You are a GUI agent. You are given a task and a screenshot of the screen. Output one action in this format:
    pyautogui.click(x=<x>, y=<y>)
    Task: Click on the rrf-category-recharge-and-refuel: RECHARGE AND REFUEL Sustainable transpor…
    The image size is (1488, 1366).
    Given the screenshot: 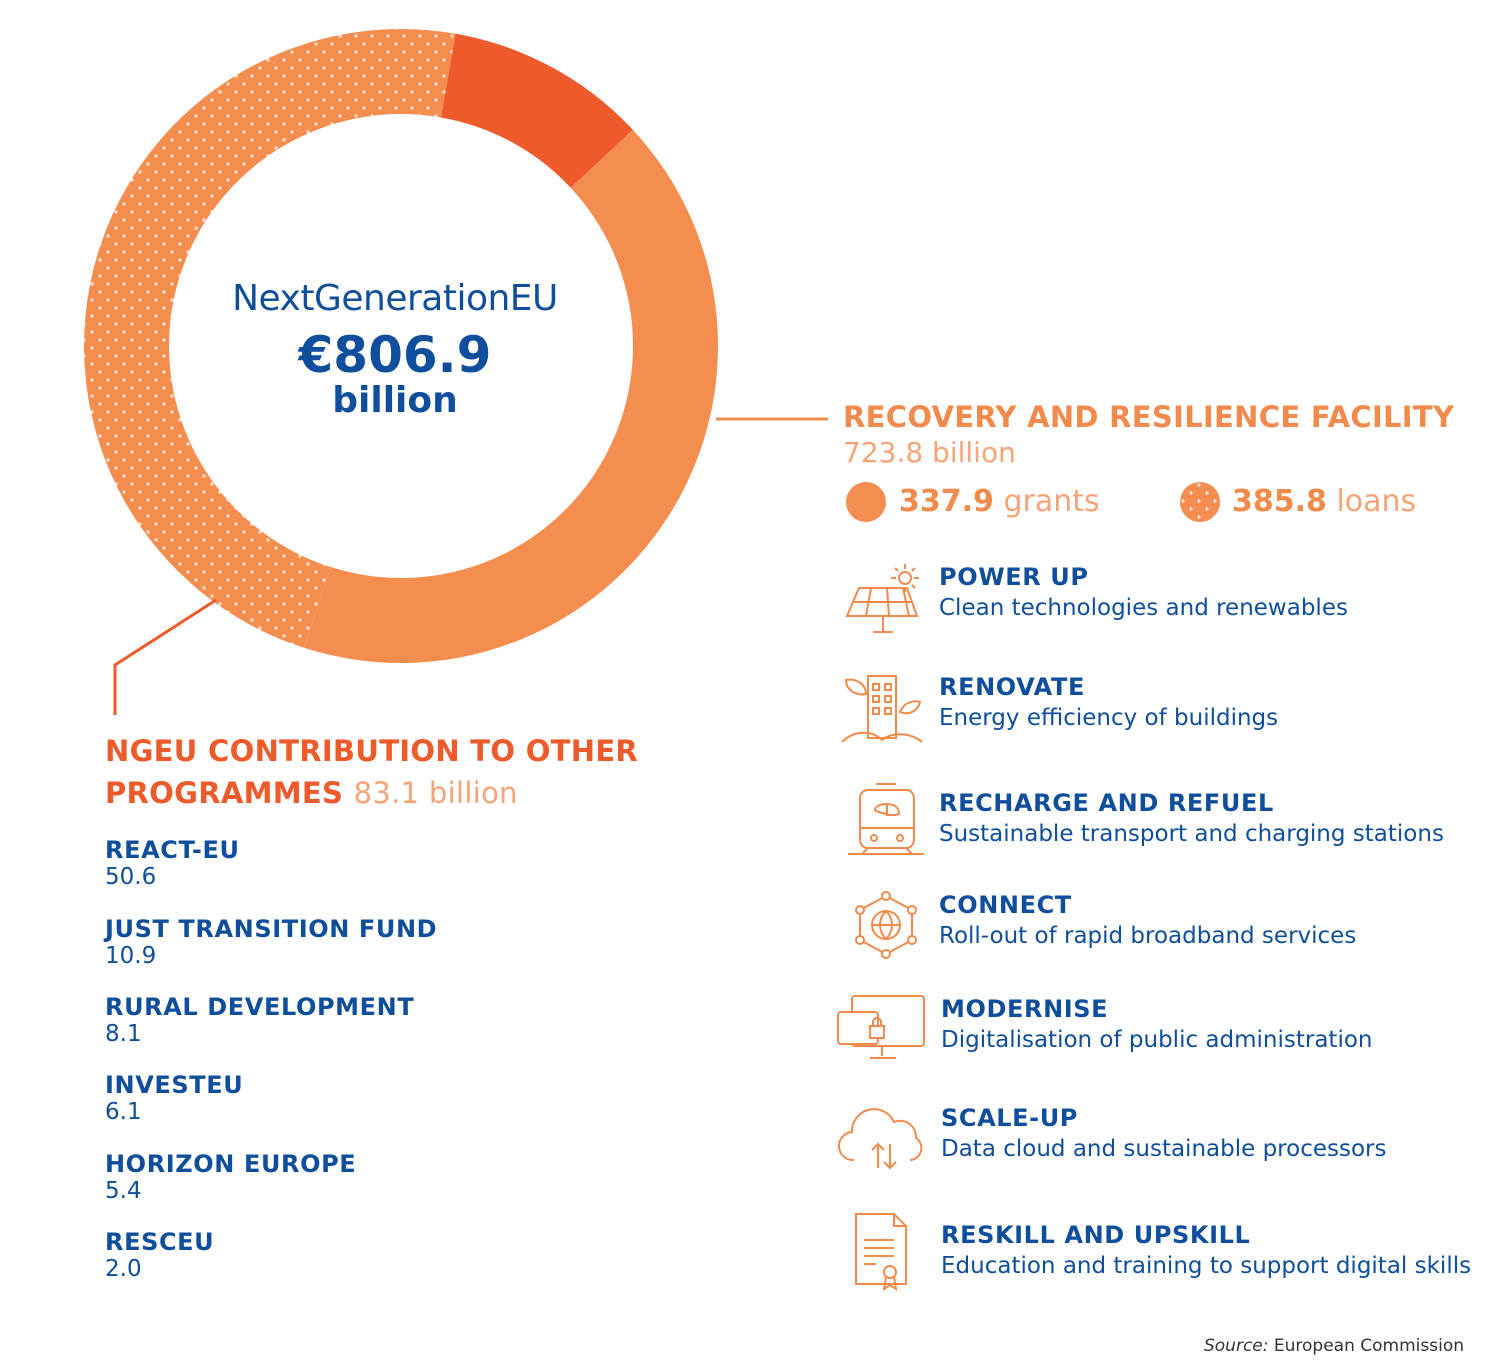 What is the action you would take?
    pyautogui.click(x=1191, y=819)
    